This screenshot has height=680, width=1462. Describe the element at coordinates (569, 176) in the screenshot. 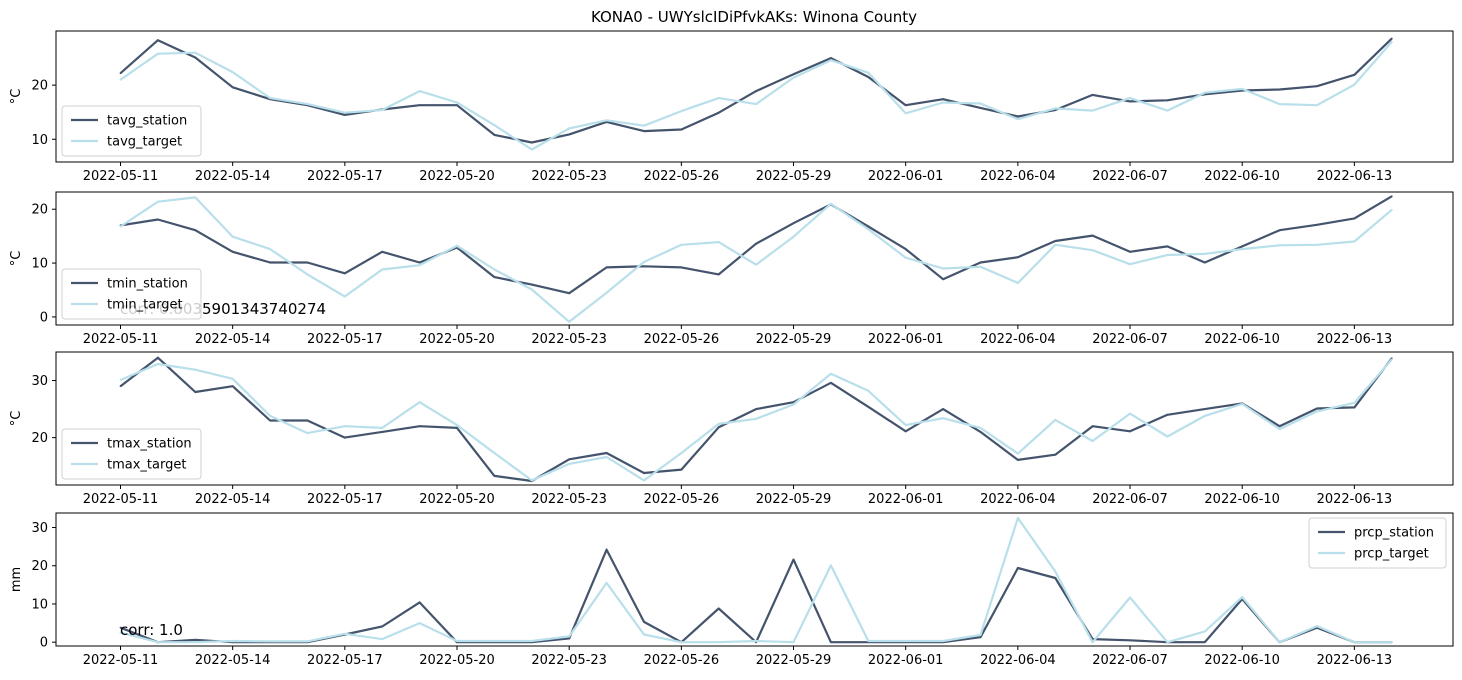

I see `x-tick-label: 2022-05-23` at that location.